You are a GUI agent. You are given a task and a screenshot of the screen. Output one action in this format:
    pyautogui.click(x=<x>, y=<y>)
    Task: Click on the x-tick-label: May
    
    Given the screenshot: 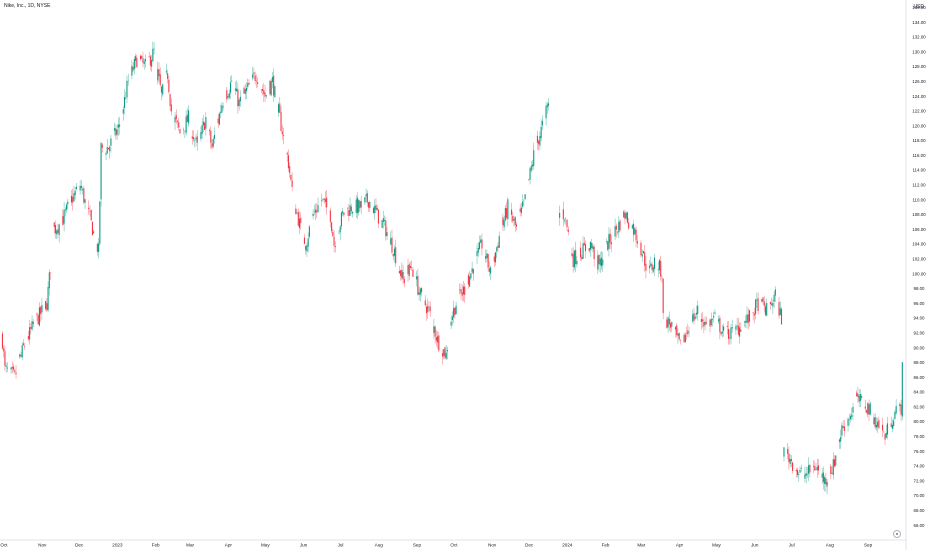 What is the action you would take?
    pyautogui.click(x=265, y=545)
    